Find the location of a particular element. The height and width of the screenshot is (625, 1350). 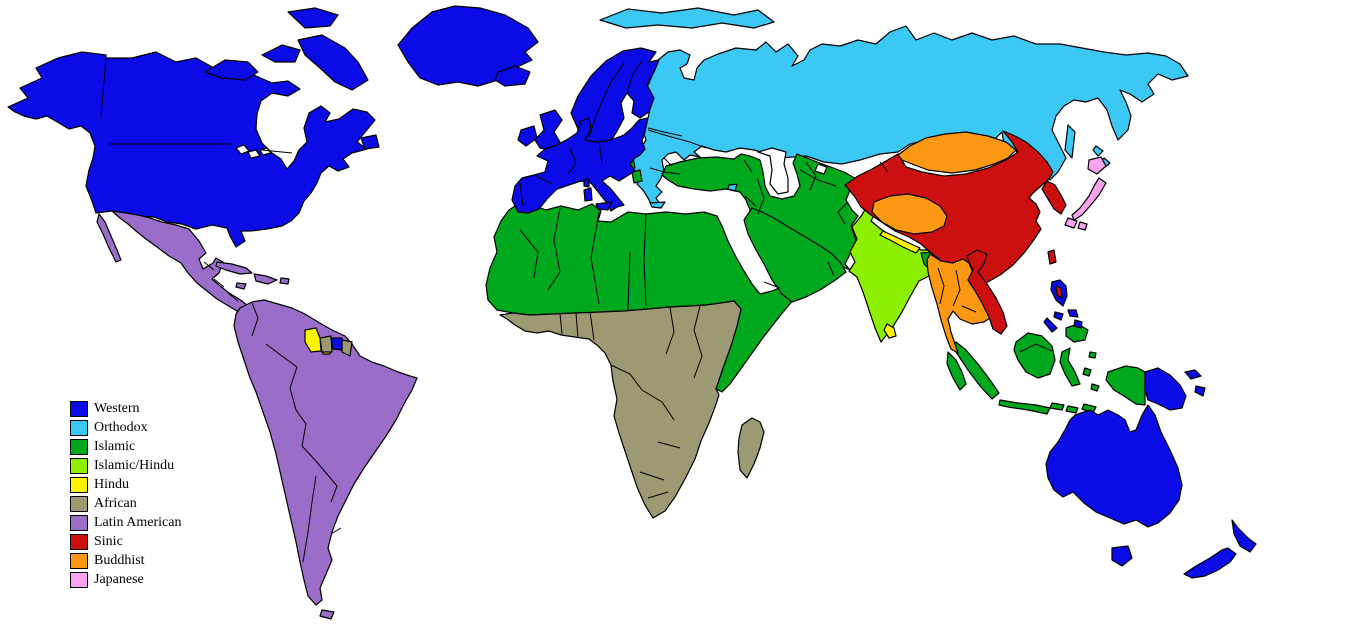

legend-swatch-japanese is located at coordinates (79, 579).